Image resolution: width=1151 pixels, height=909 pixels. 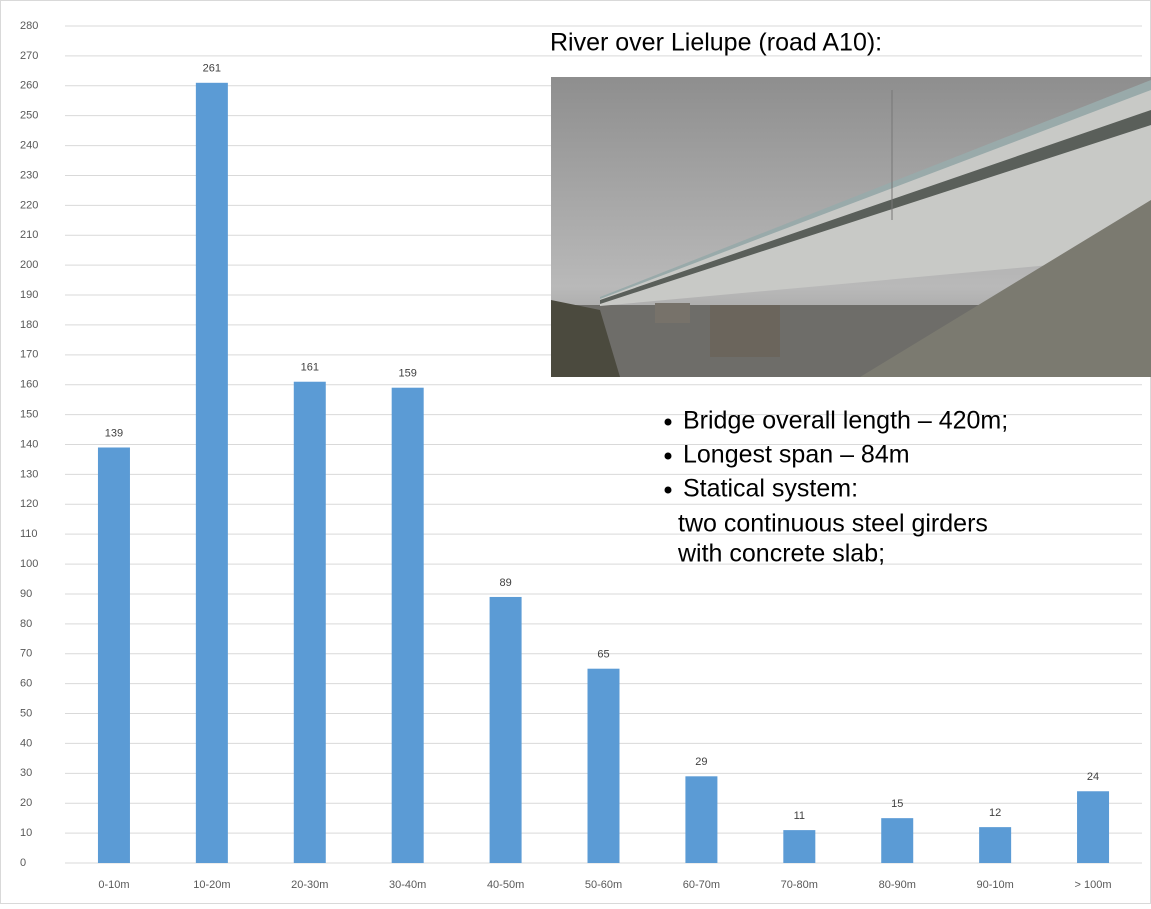 I want to click on y-tick-label: 90, so click(x=26, y=594).